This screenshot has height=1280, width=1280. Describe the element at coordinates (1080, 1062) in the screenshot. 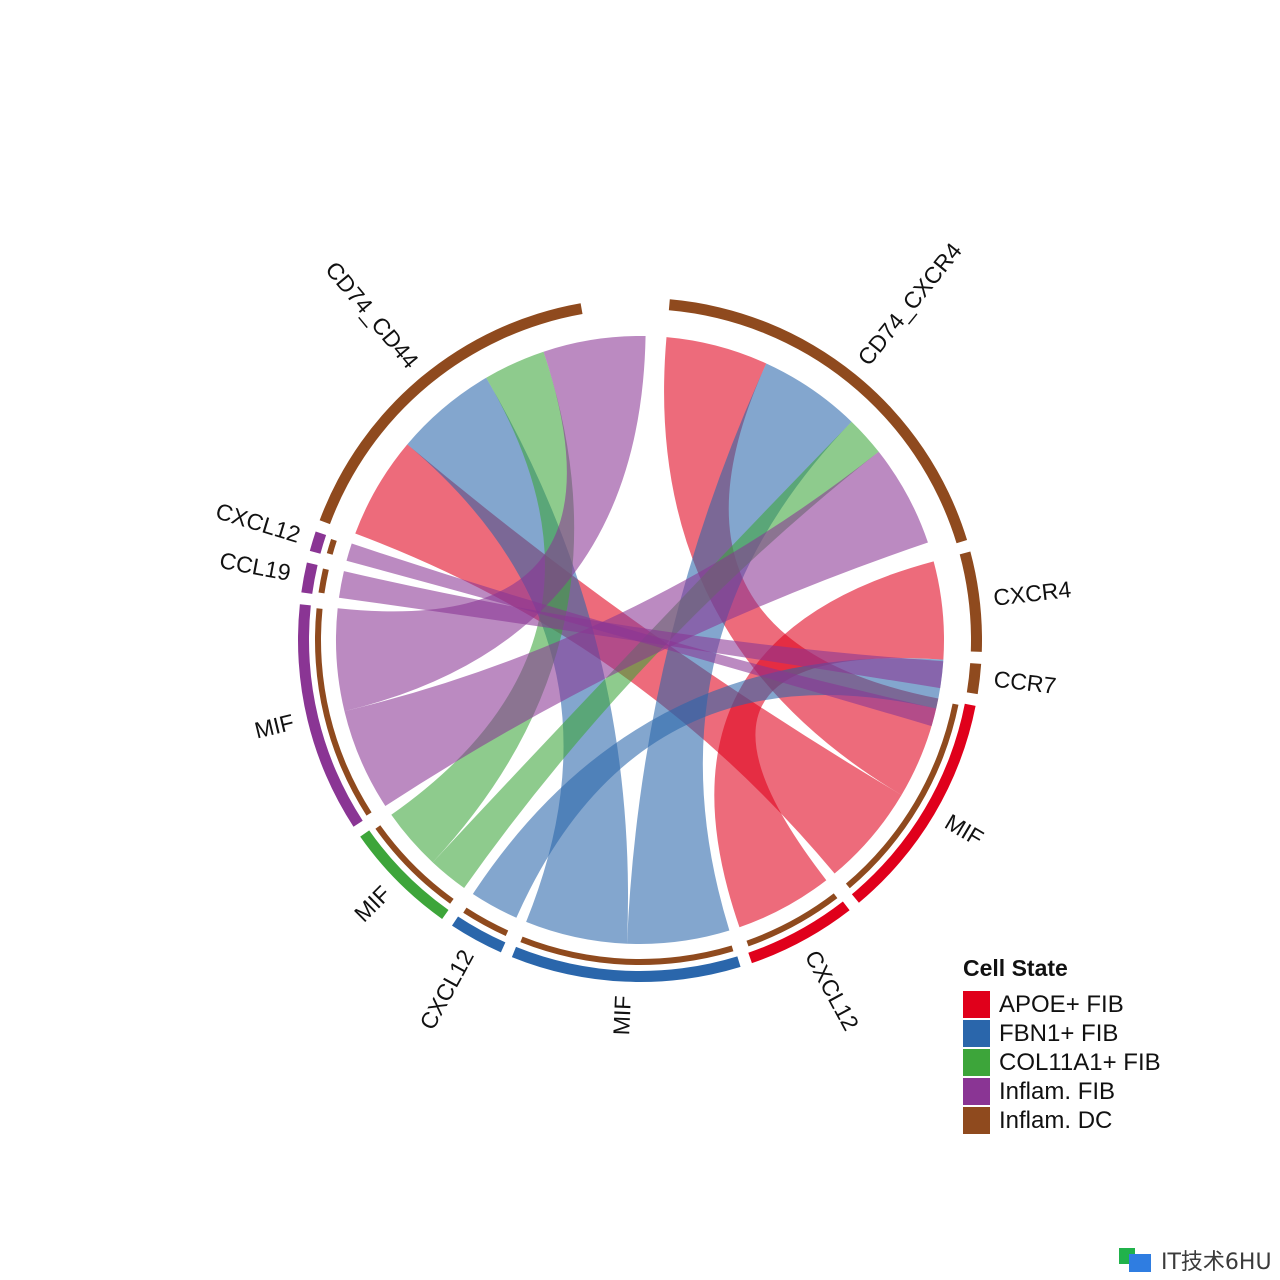

I see `legend-label: COL11A1+ FIB` at that location.